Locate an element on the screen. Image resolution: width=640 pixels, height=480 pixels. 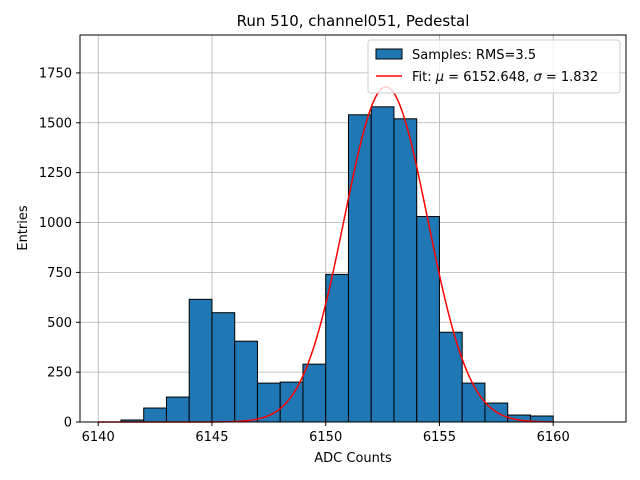
legend-fit-label: Fit: μ = 6152.648, σ = 1.832 is located at coordinates (505, 77).